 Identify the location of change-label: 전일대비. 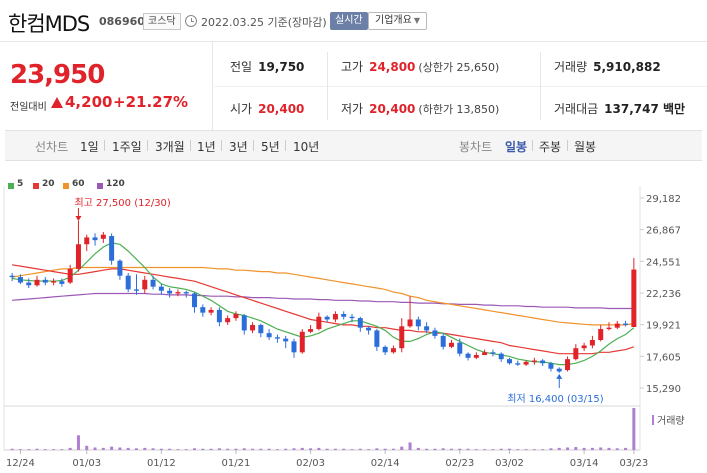
(28, 107).